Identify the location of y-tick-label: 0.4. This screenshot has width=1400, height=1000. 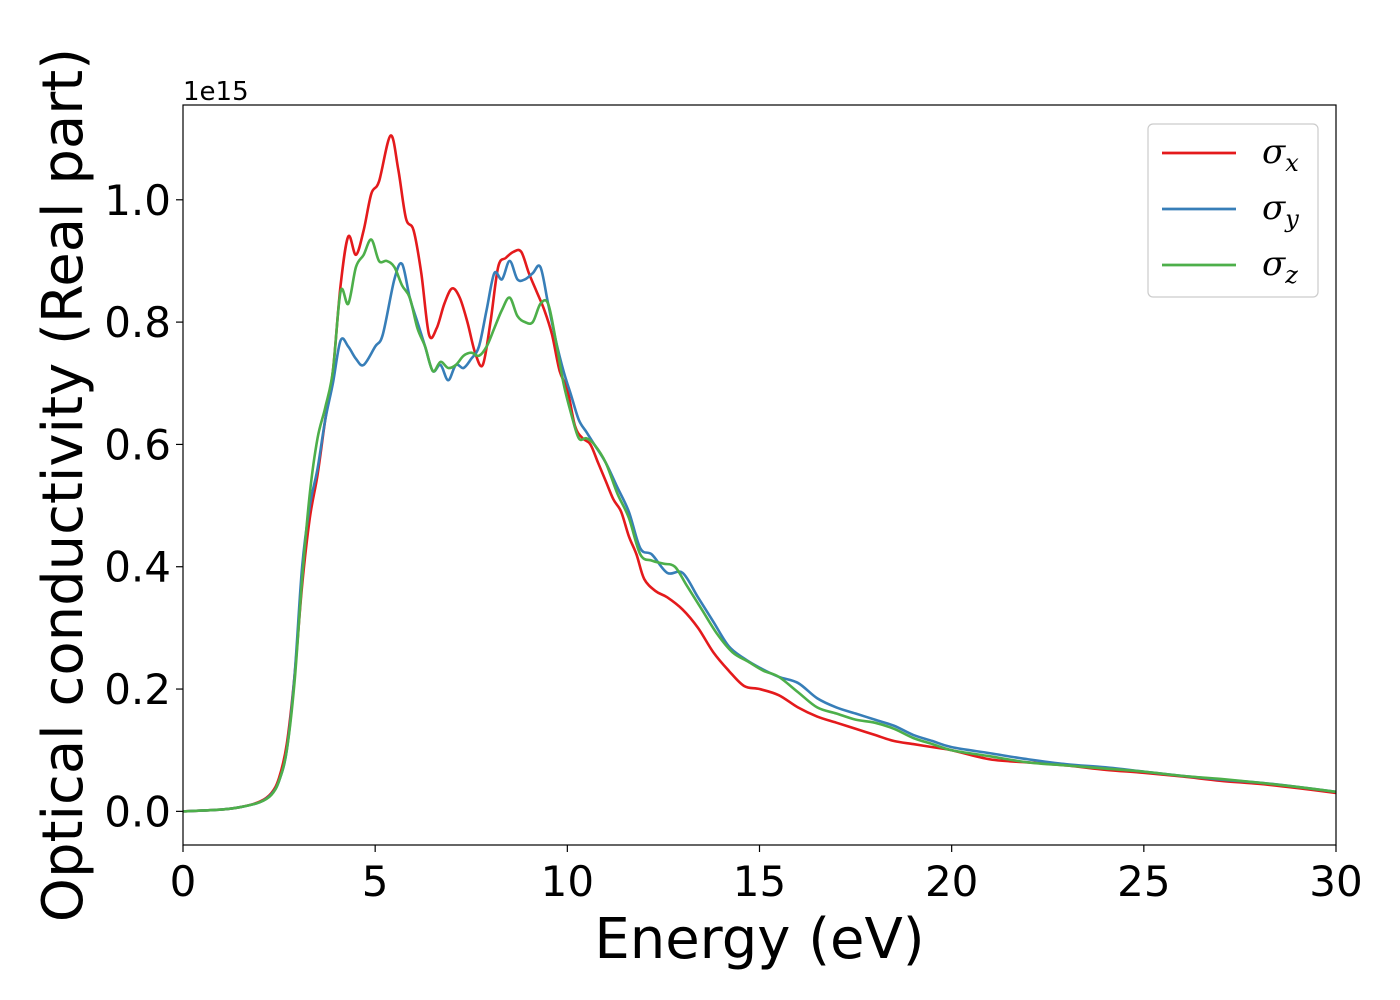
(137, 567).